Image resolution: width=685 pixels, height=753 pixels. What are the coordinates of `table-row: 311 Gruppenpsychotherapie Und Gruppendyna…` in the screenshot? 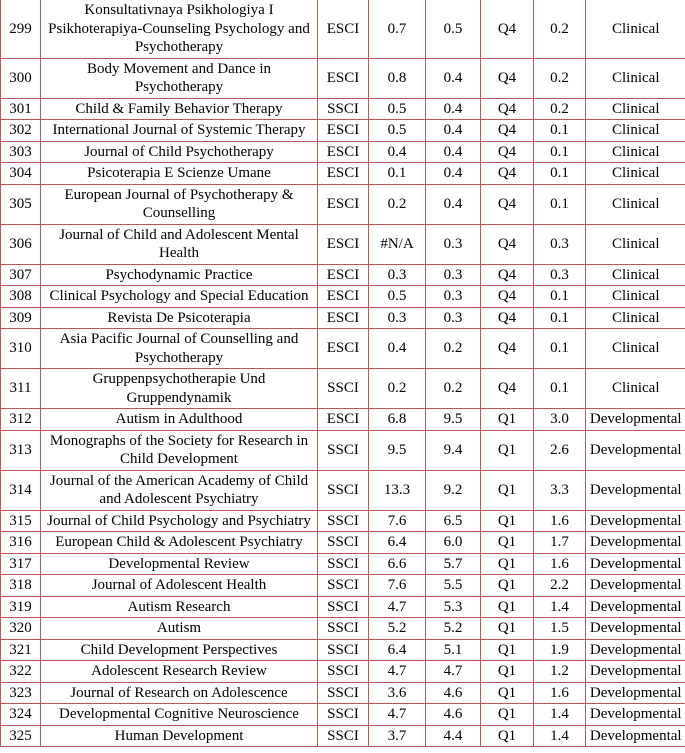 It's located at (342, 388).